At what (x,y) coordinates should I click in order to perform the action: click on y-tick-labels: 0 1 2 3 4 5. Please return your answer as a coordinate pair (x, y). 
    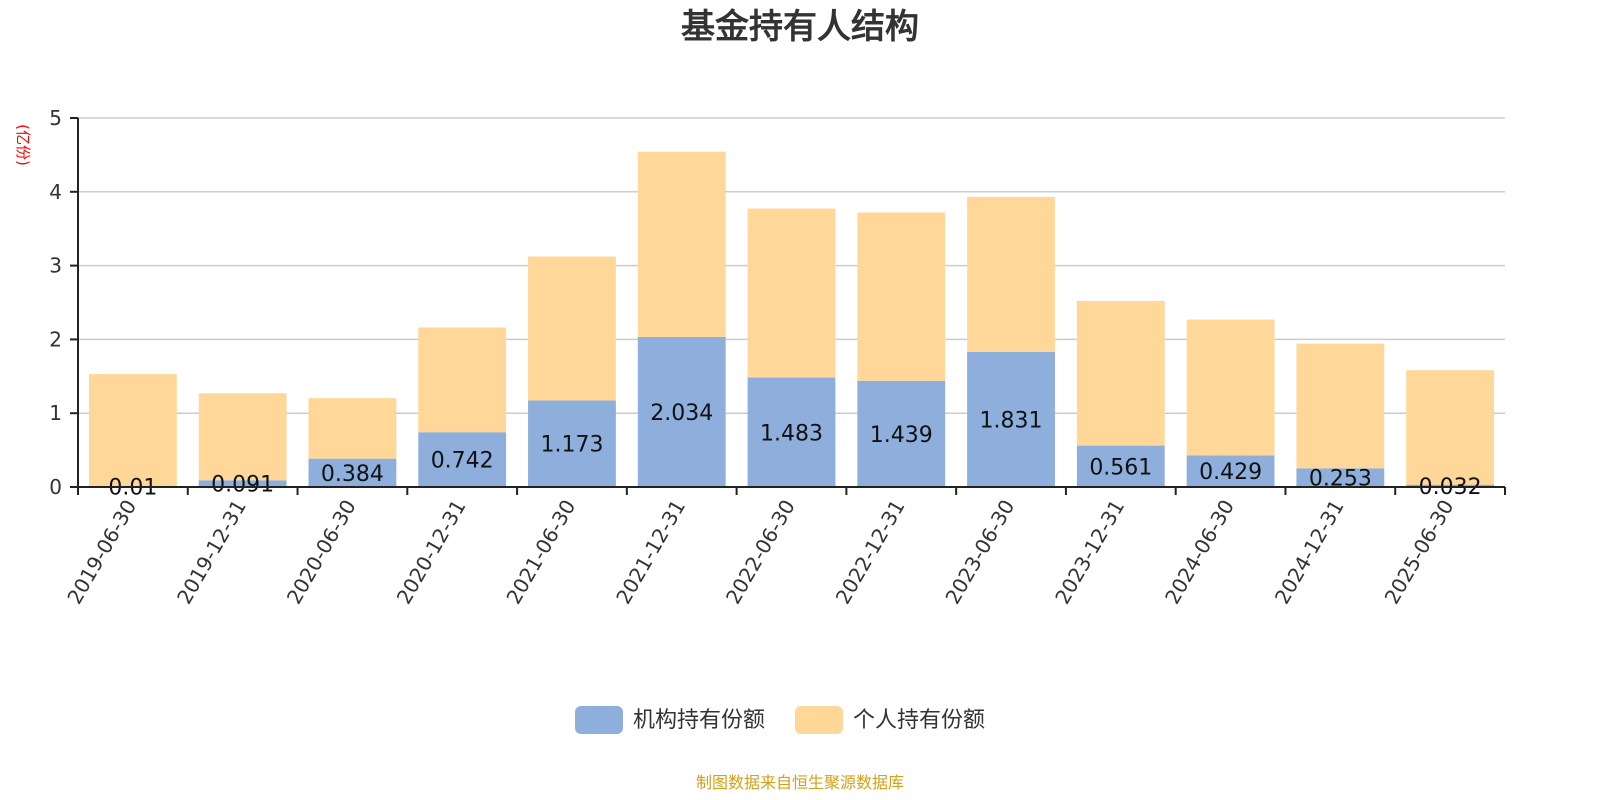
    Looking at the image, I should click on (55, 302).